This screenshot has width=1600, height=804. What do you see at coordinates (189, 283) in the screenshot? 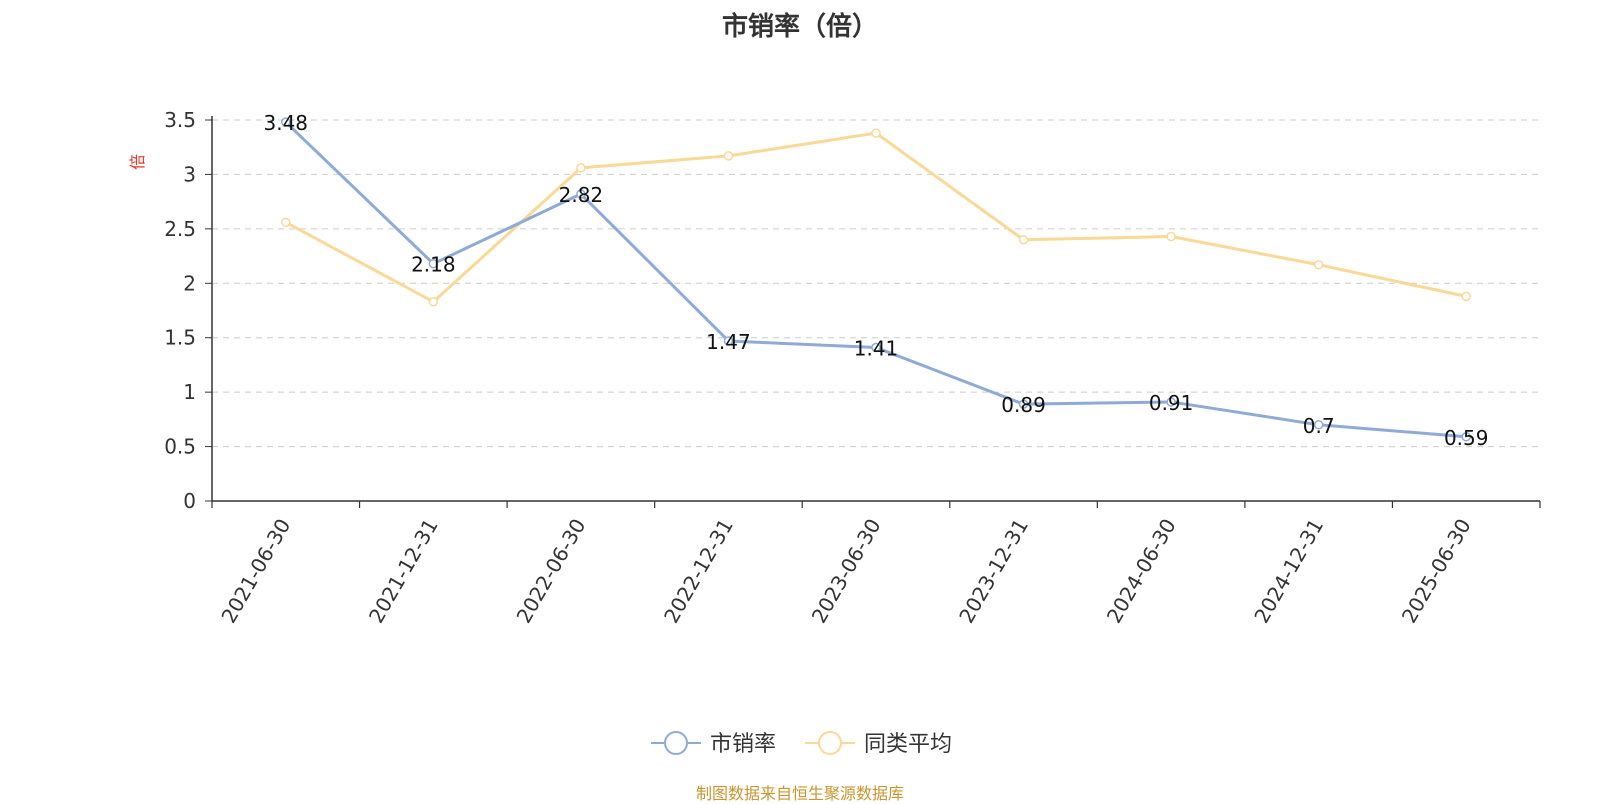
I see `y-tick-label: 2` at bounding box center [189, 283].